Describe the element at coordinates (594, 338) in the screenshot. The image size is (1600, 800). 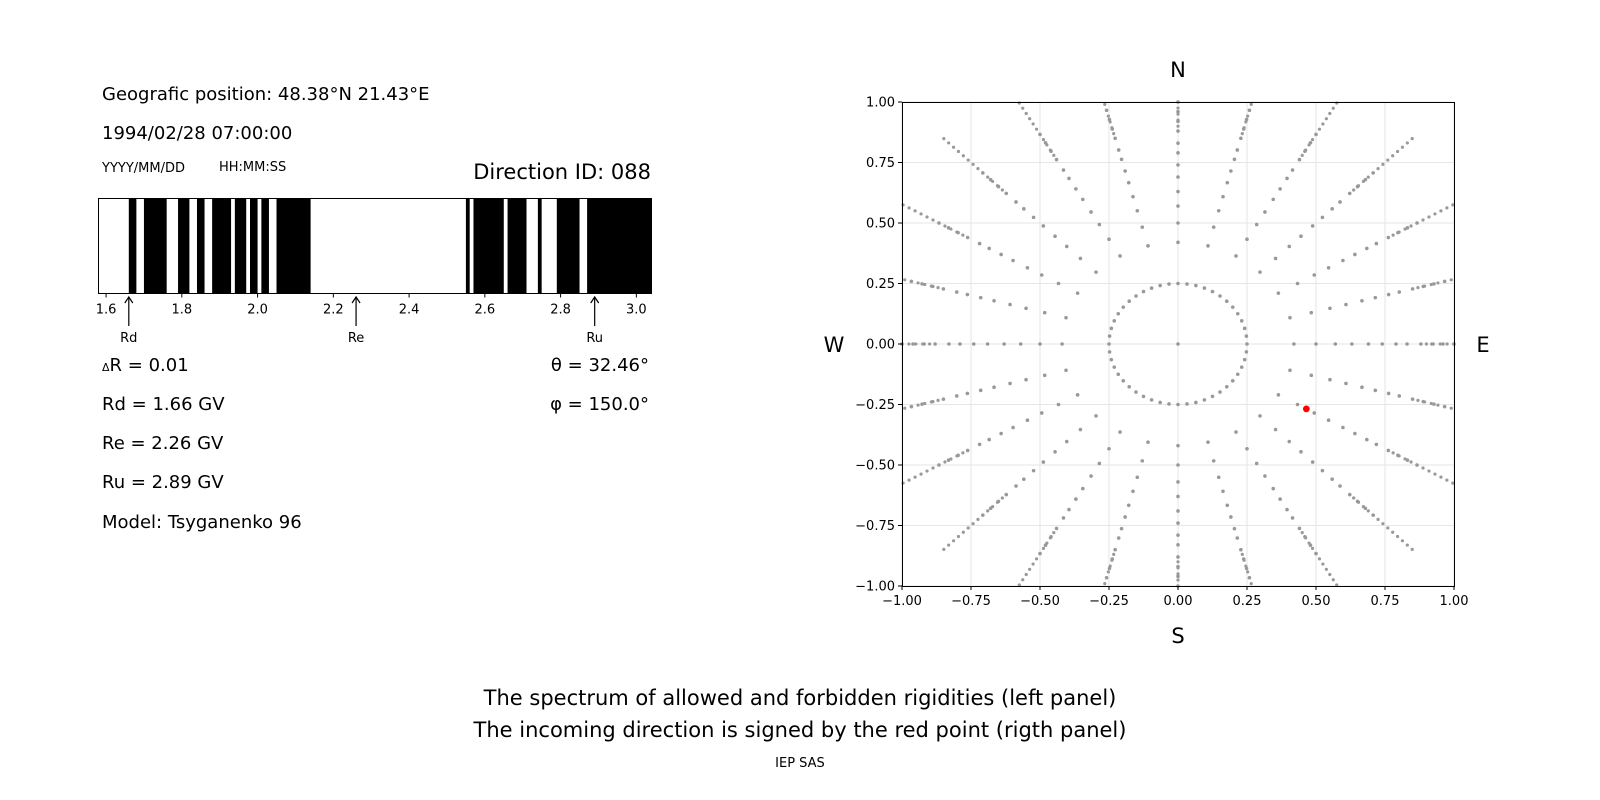
I see `marker-label-ru: Ru` at that location.